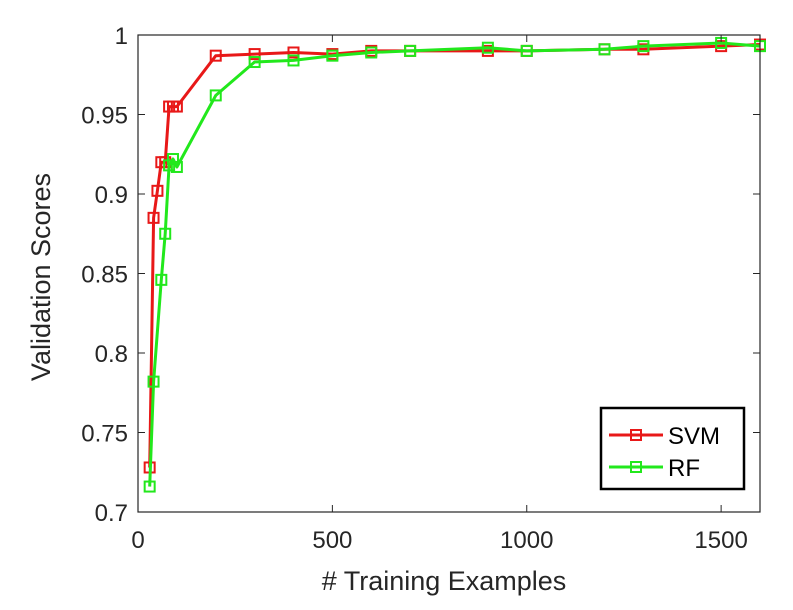  Describe the element at coordinates (104, 275) in the screenshot. I see `y-tick-label: 0.85` at that location.